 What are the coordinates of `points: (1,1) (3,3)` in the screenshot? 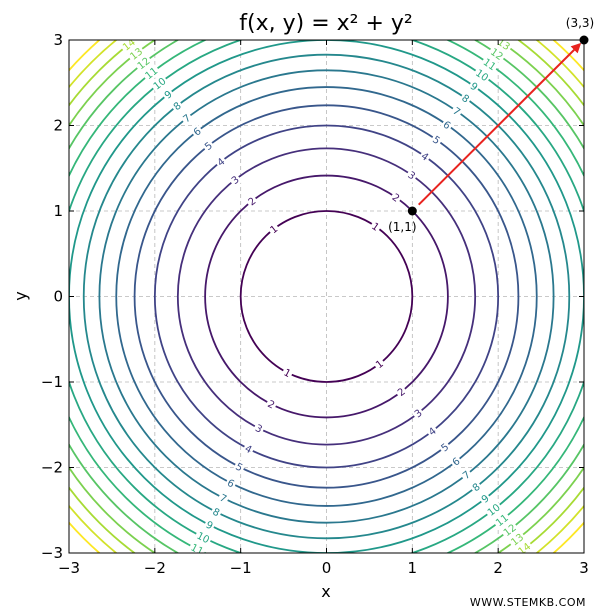 It's located at (491, 125).